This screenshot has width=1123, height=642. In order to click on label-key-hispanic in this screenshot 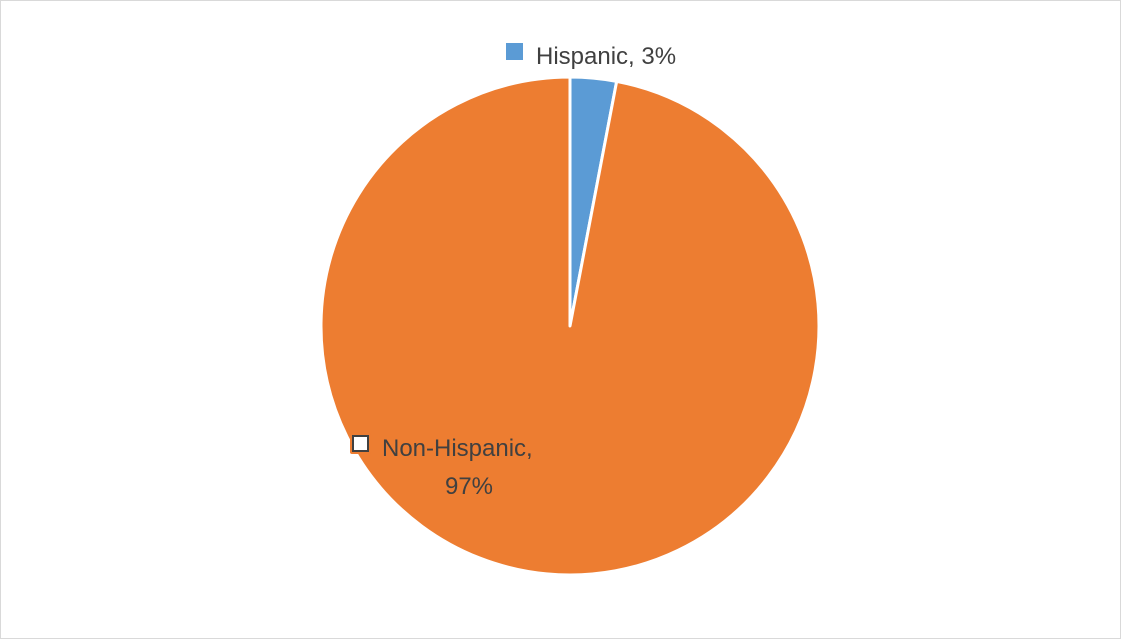, I will do `click(514, 51)`.